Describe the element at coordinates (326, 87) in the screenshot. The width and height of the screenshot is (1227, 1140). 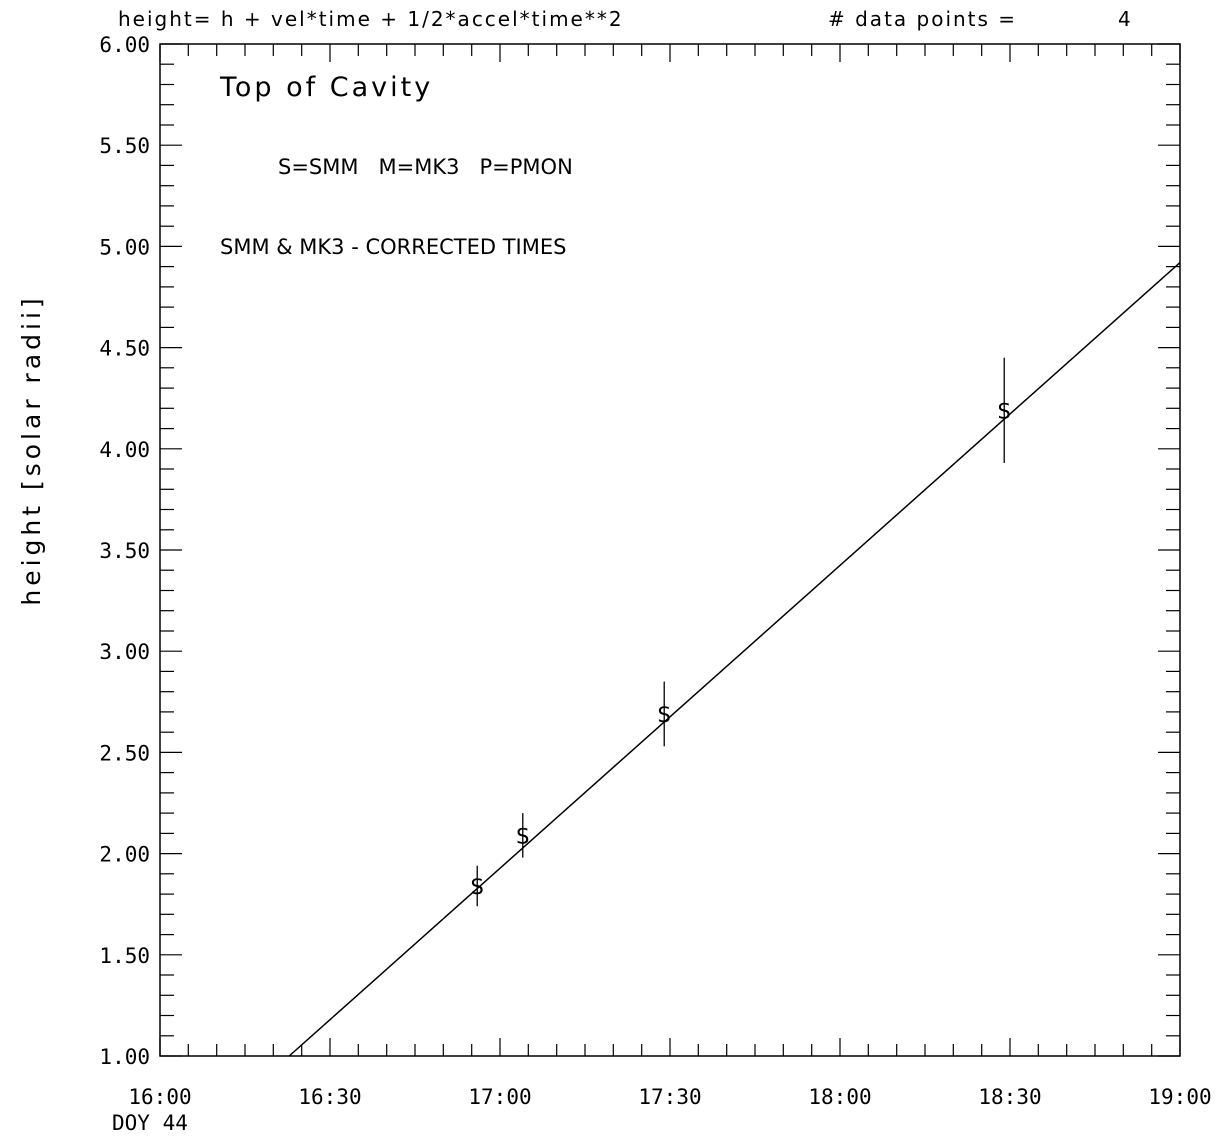
I see `chart-title: Top of Cavity` at that location.